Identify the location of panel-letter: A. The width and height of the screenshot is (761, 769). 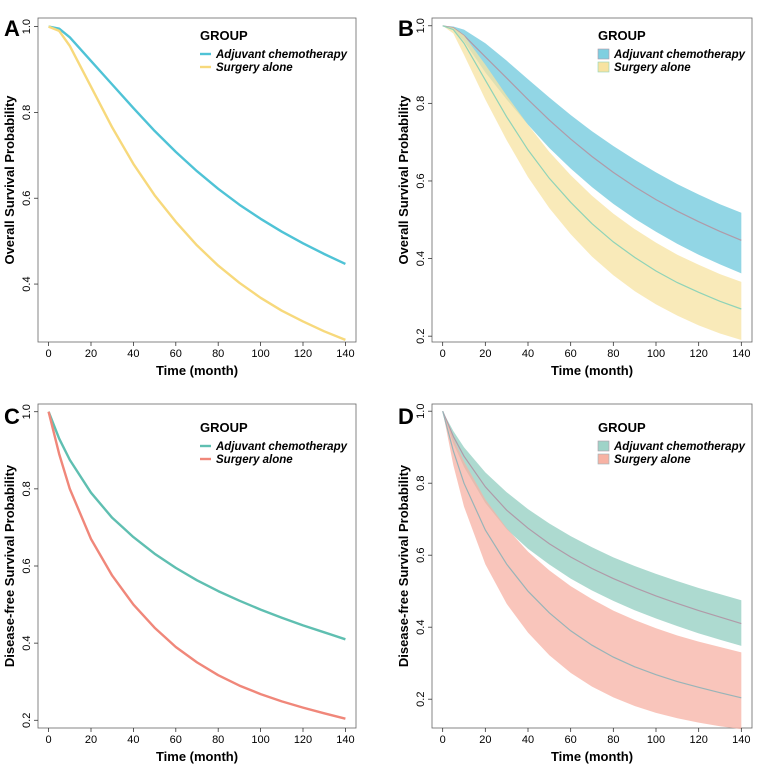
(12, 28).